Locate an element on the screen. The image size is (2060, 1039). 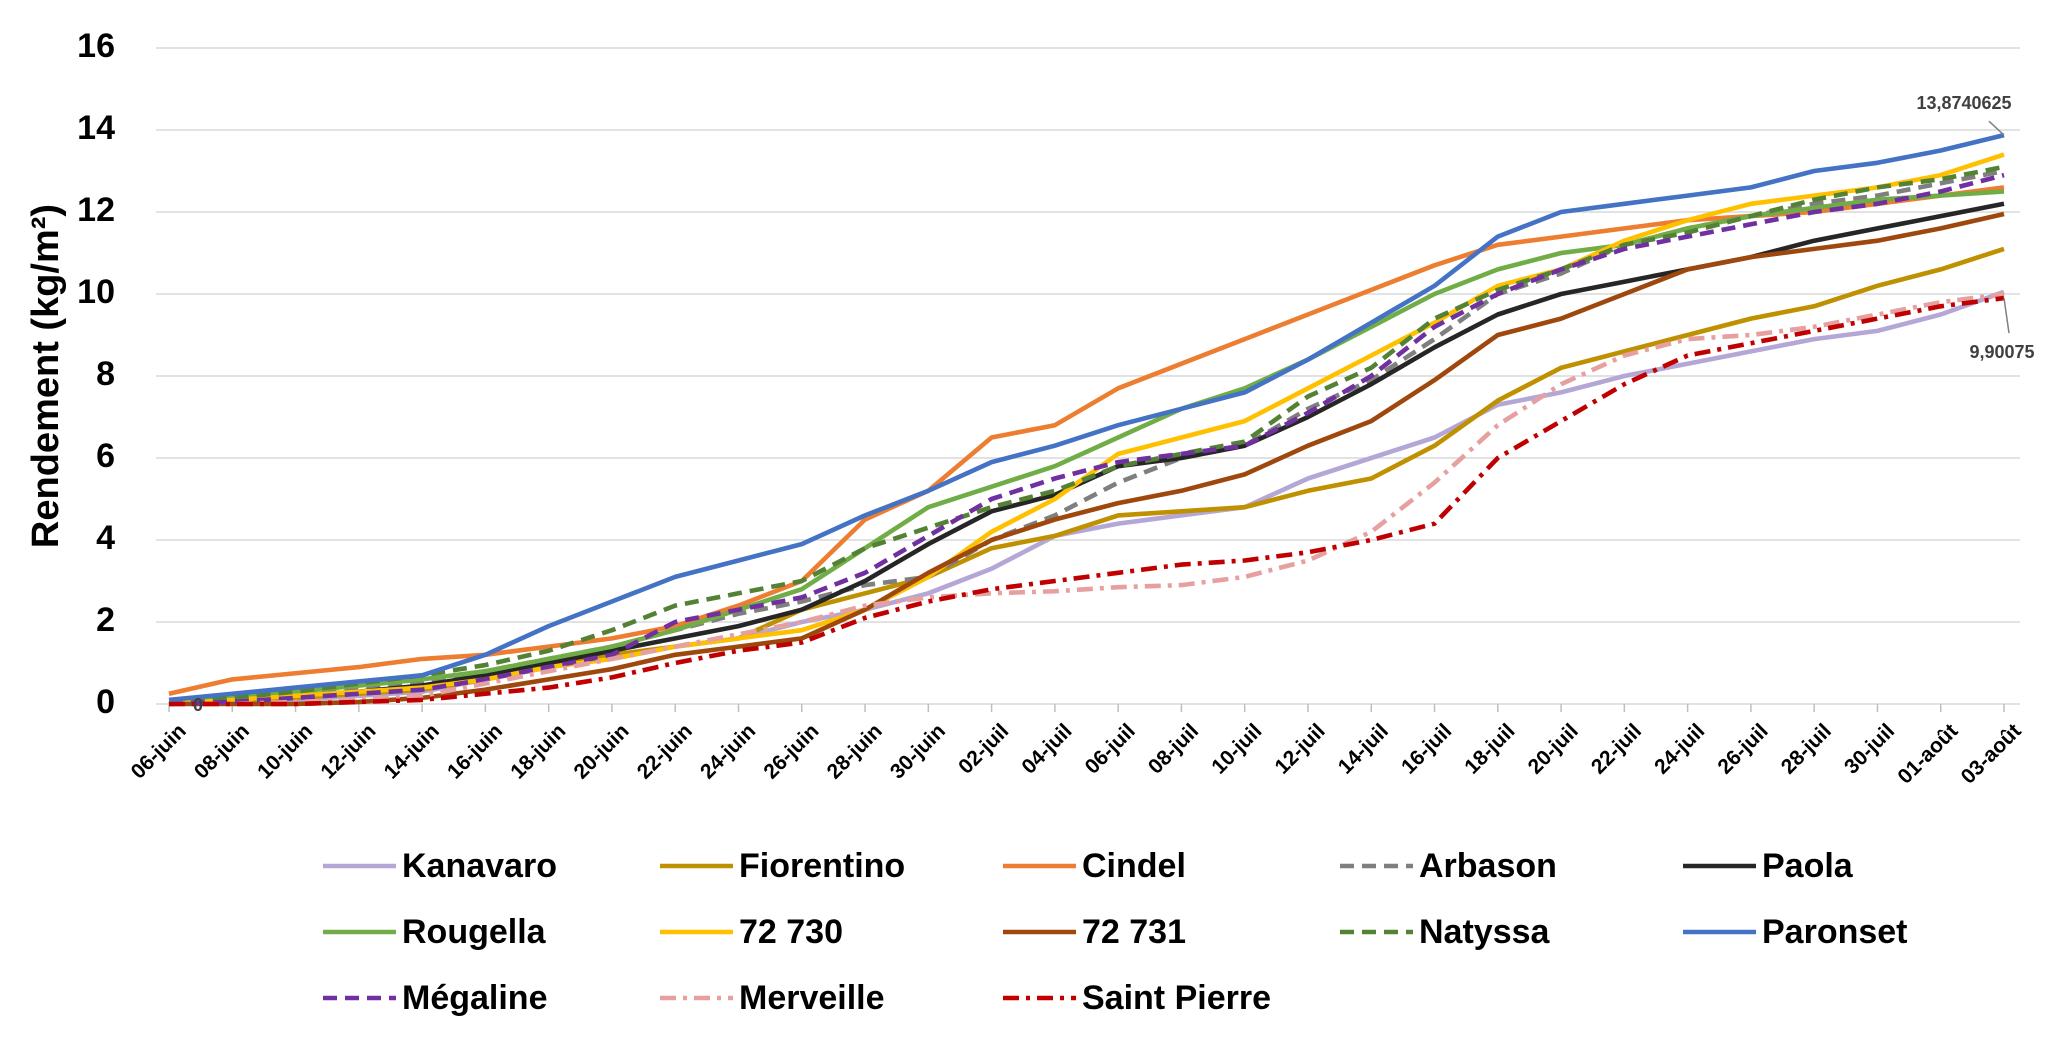
legend-label: Paronset is located at coordinates (1835, 932).